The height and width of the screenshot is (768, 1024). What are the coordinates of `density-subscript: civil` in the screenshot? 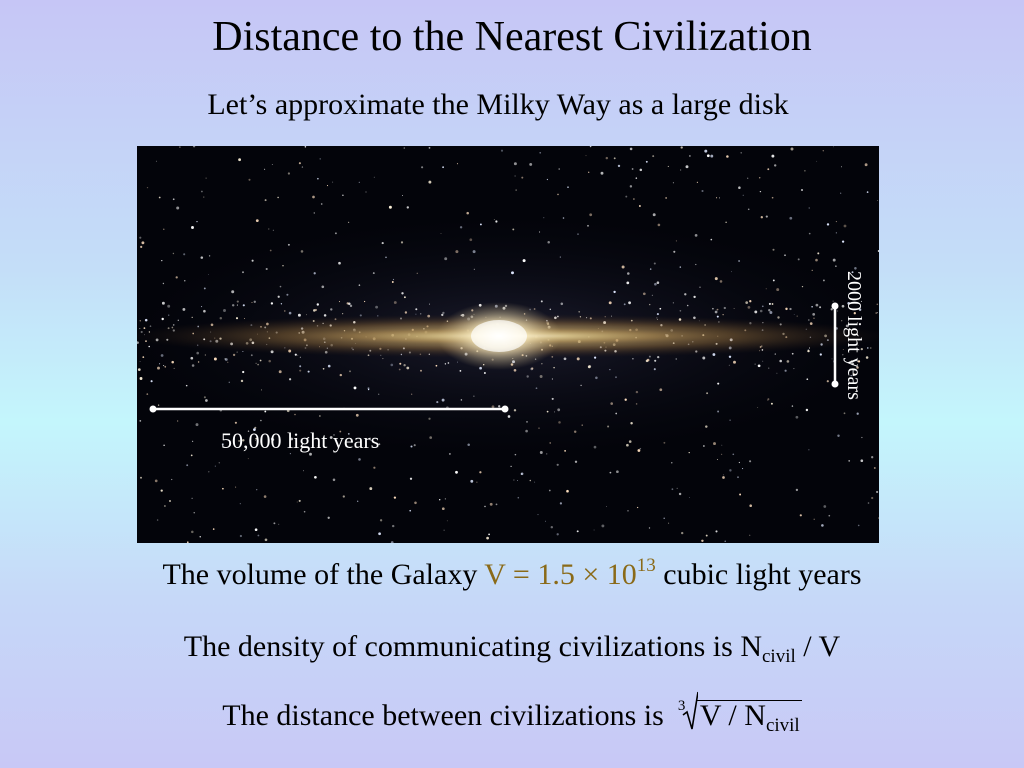 It's located at (778, 656).